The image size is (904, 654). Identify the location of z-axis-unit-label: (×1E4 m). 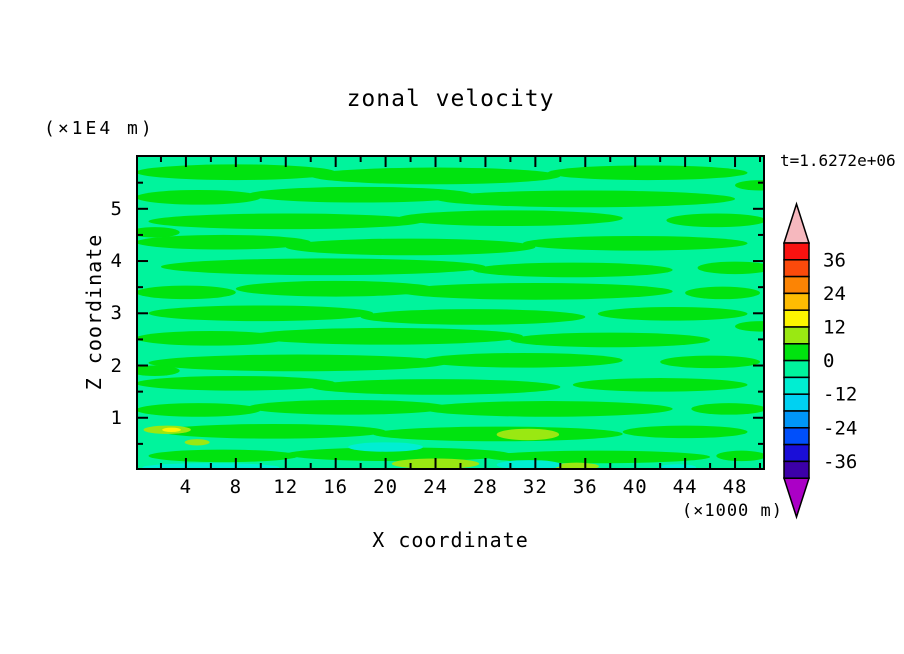
(99, 128).